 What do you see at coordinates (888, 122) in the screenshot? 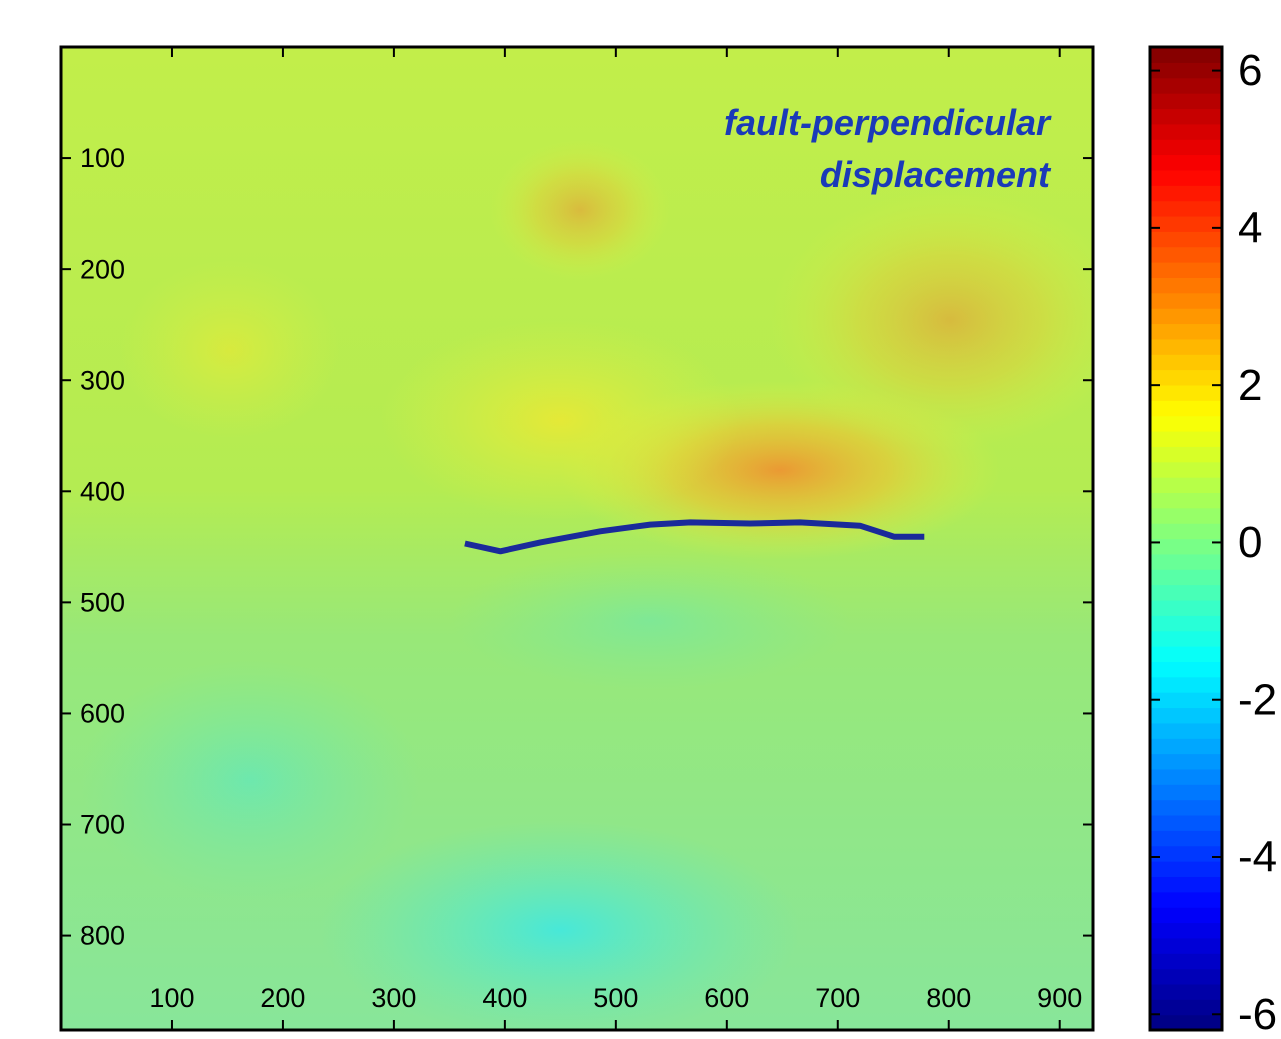
I see `annotation: fault-perpendicular` at bounding box center [888, 122].